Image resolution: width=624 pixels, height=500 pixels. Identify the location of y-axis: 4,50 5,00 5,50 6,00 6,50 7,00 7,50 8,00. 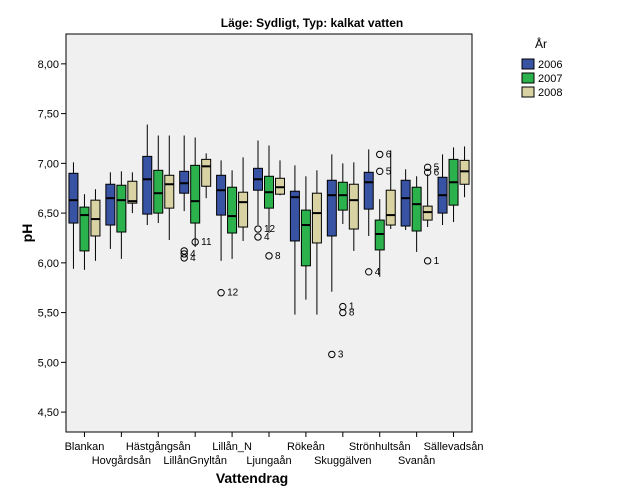
(52, 239).